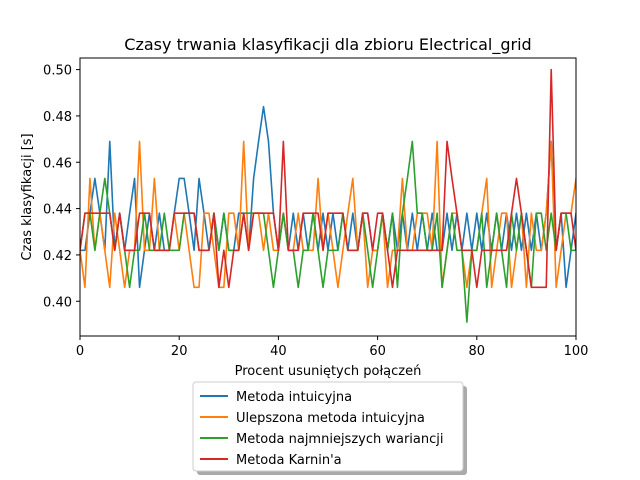 The height and width of the screenshot is (480, 640). Describe the element at coordinates (57, 302) in the screenshot. I see `y-tick-label: 0.40` at that location.